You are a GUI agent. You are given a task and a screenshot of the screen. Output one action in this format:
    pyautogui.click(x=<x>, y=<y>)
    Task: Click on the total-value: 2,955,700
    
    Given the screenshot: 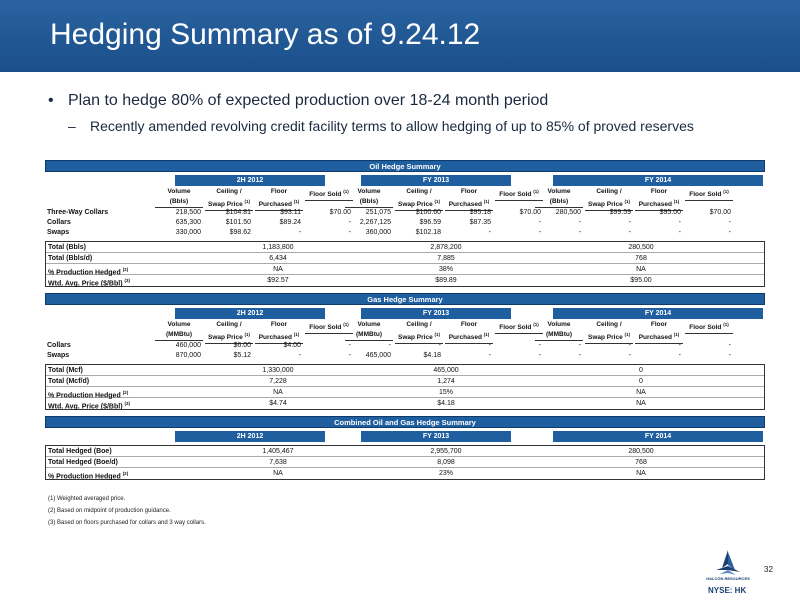 What is the action you would take?
    pyautogui.click(x=446, y=451)
    